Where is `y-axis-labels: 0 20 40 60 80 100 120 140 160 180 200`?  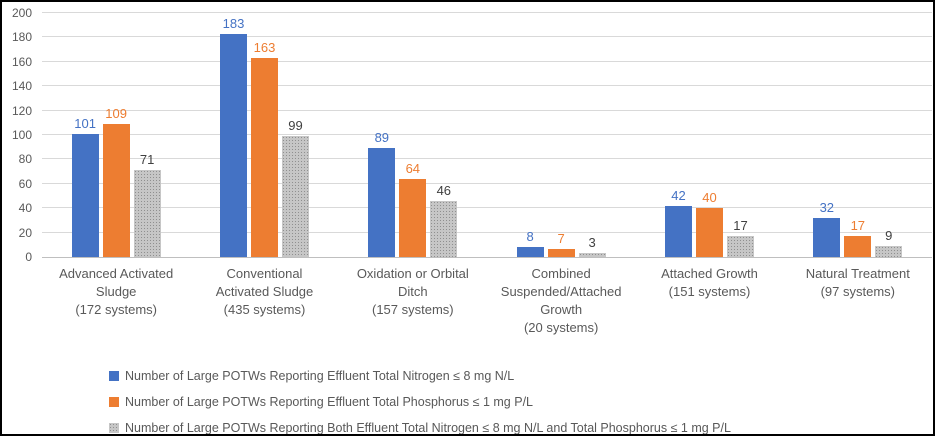
y-axis-labels: 0 20 40 60 80 100 120 140 160 180 200 is located at coordinates (19, 135).